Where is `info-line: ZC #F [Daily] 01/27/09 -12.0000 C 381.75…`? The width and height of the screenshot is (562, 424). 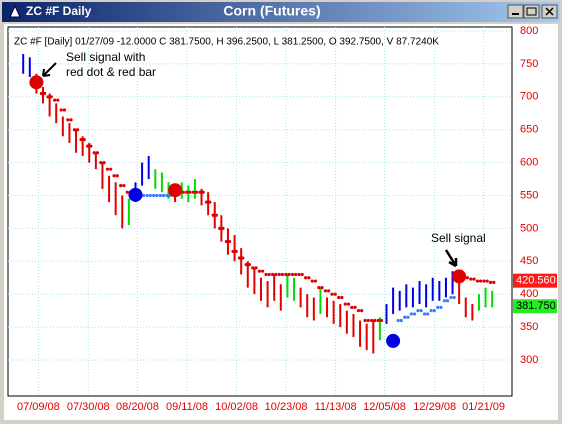
info-line: ZC #F [Daily] 01/27/09 -12.0000 C 381.75… is located at coordinates (226, 42).